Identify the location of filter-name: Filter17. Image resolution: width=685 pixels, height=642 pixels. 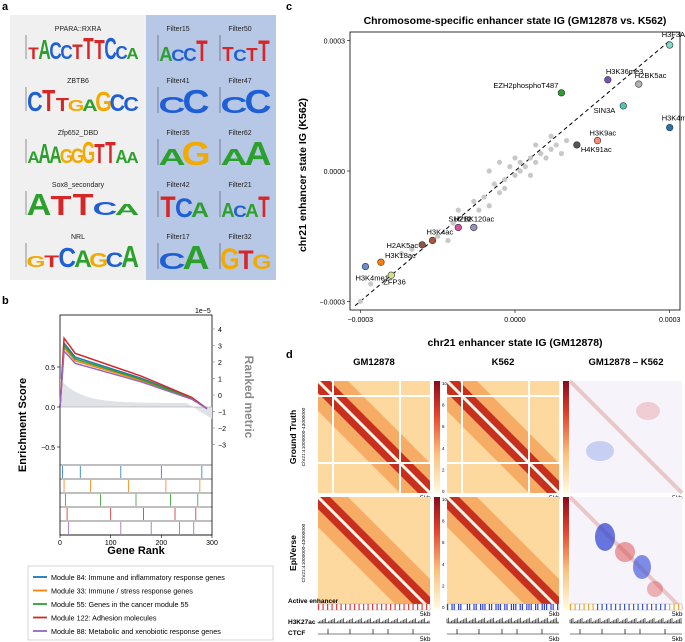
(177, 237).